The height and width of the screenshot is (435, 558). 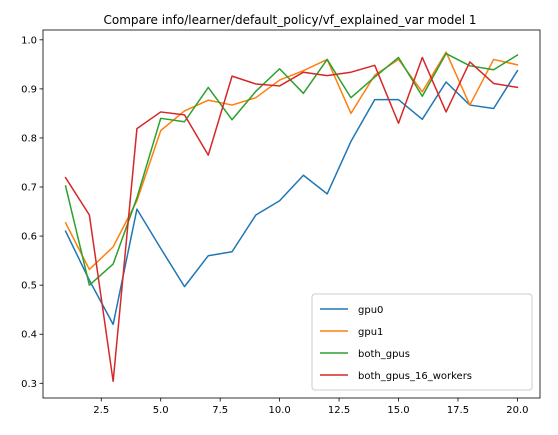 I want to click on x-tick-label: 7.5, so click(x=220, y=410).